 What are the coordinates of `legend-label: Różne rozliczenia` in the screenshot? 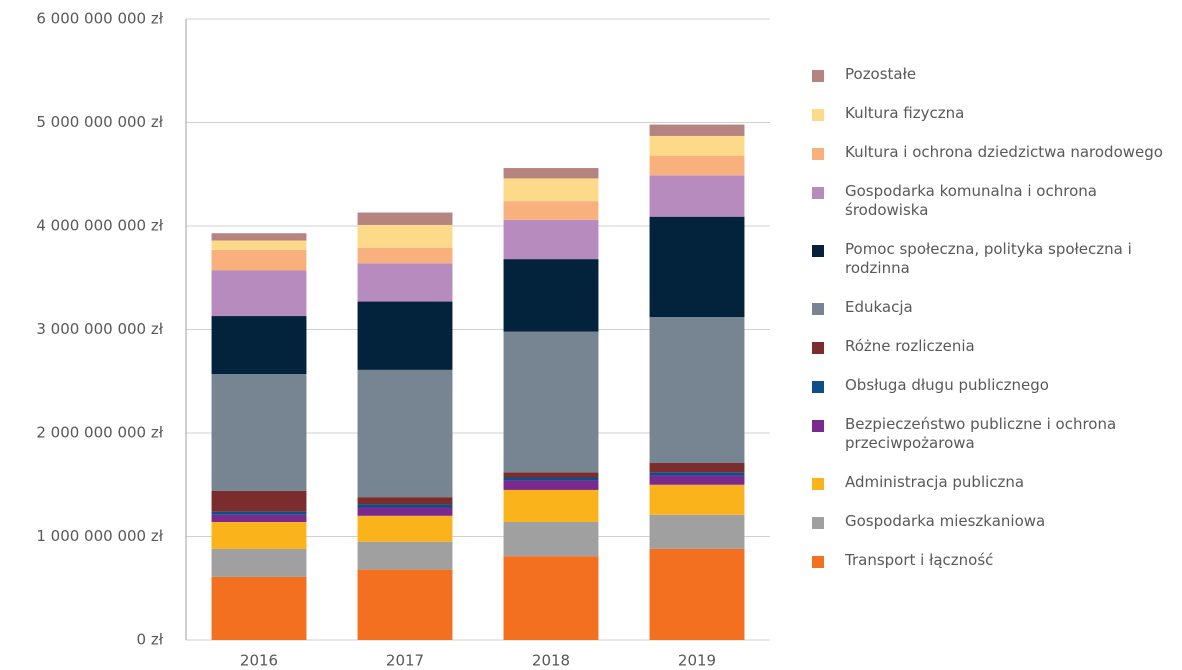 It's located at (910, 346).